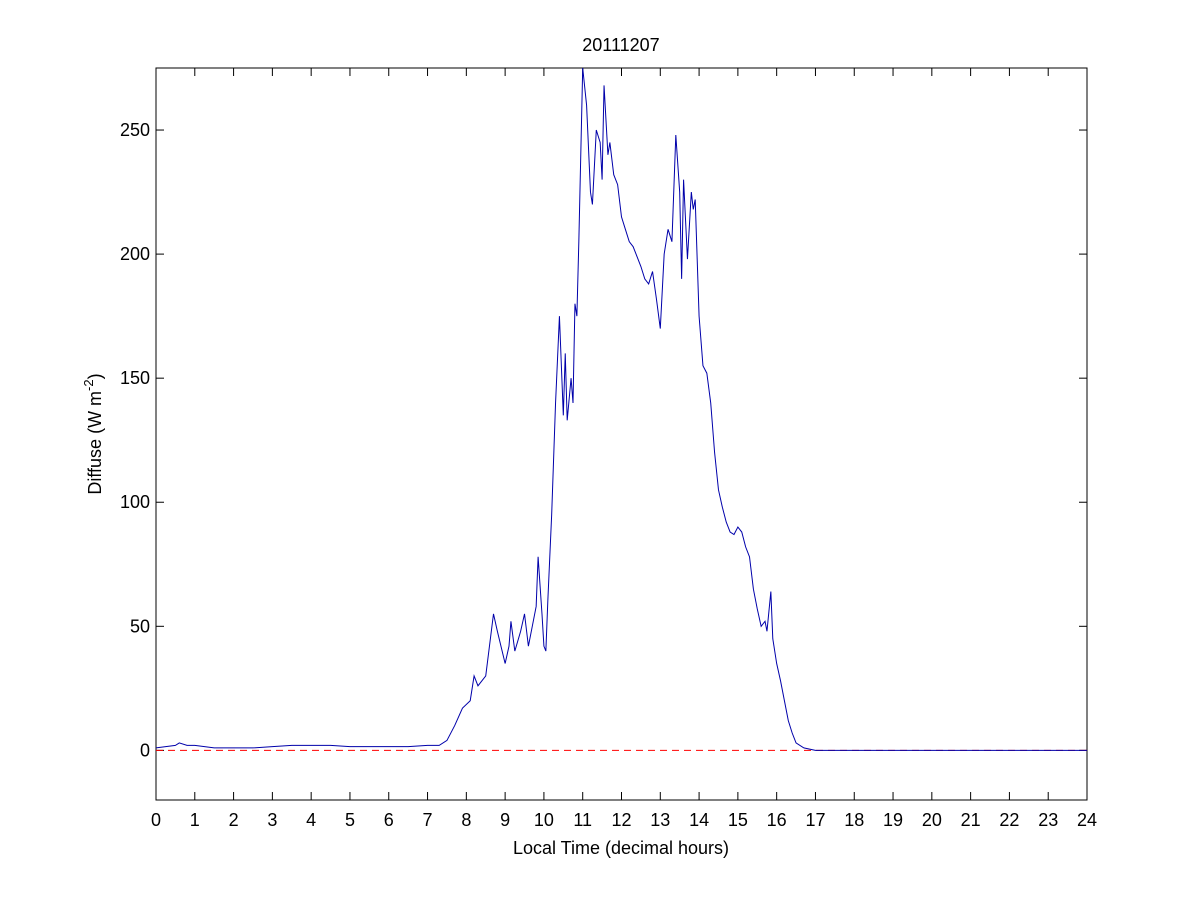  I want to click on y-tick-label: 100, so click(135, 502).